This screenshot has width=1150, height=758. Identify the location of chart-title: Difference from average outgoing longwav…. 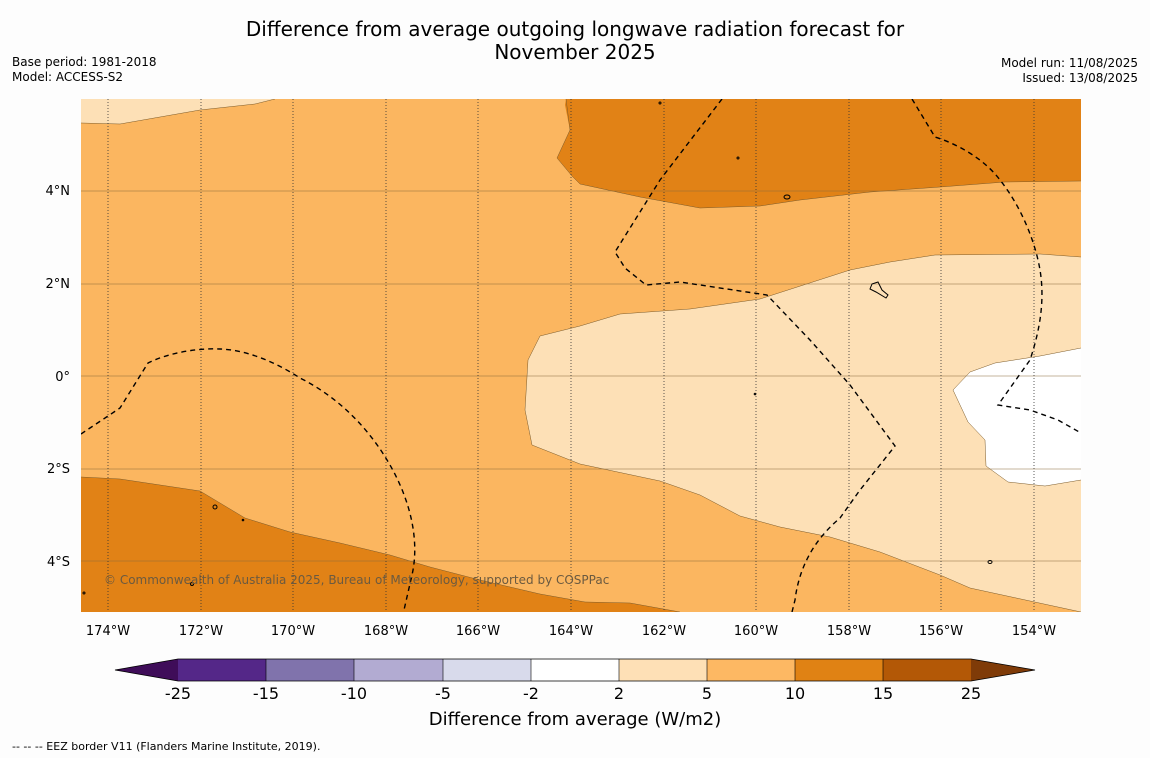
(575, 41).